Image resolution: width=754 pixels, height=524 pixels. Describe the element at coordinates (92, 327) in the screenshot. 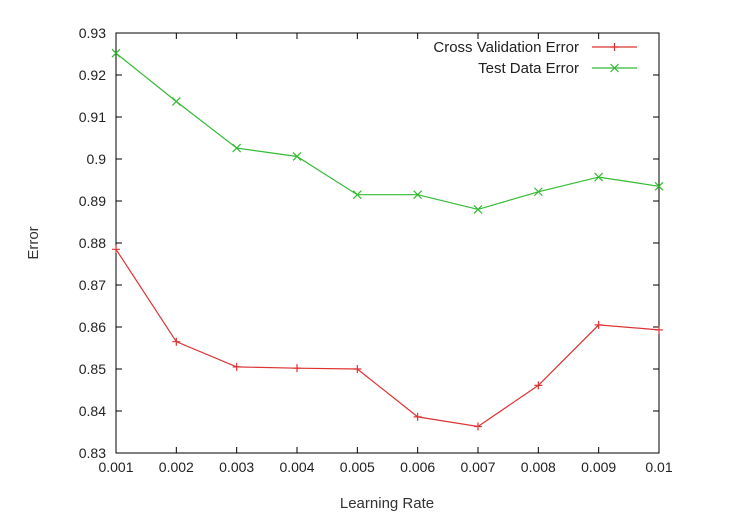

I see `y-tick-label: 0.86` at that location.